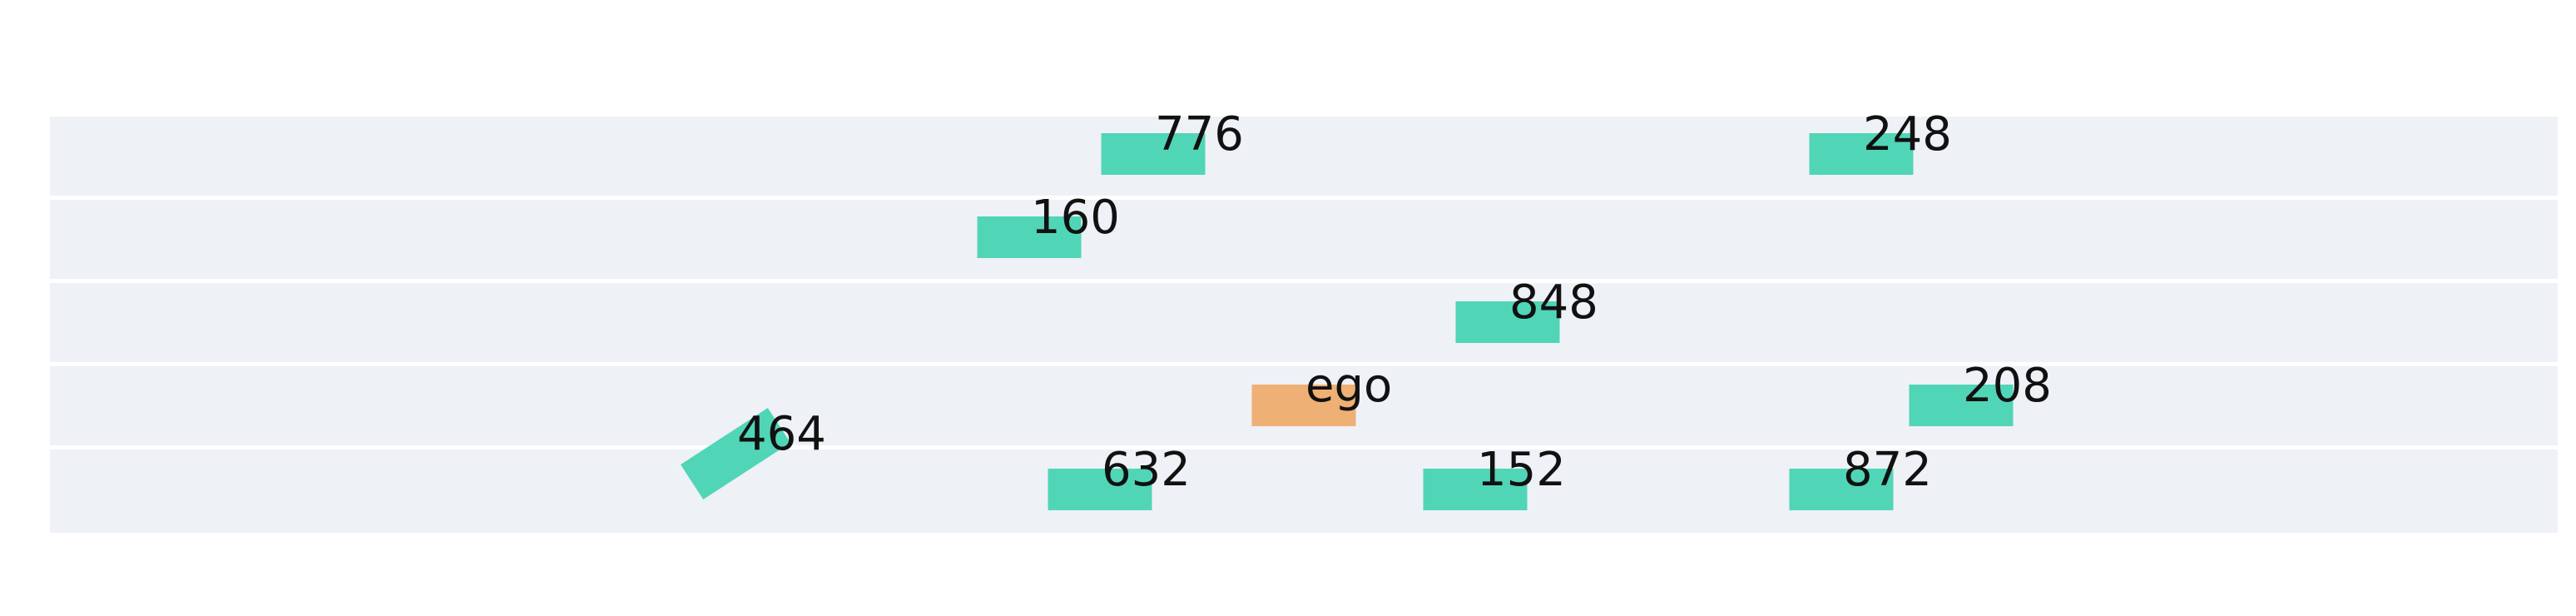 This screenshot has width=2576, height=616. What do you see at coordinates (1153, 154) in the screenshot?
I see `vehicle-776-body` at bounding box center [1153, 154].